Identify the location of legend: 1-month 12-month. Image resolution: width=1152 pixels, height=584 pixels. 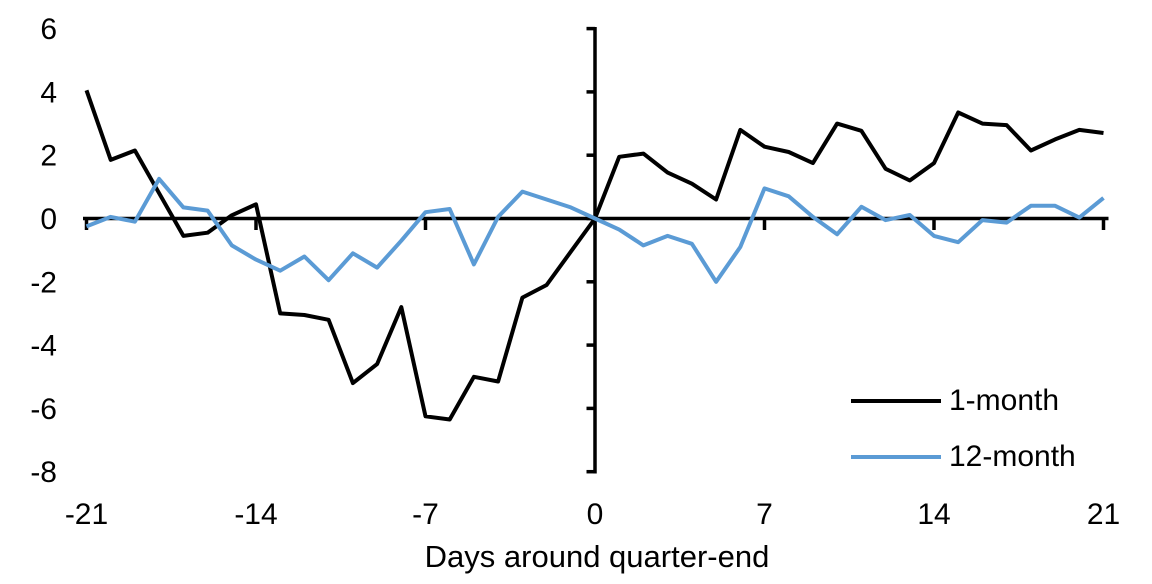
(963, 428).